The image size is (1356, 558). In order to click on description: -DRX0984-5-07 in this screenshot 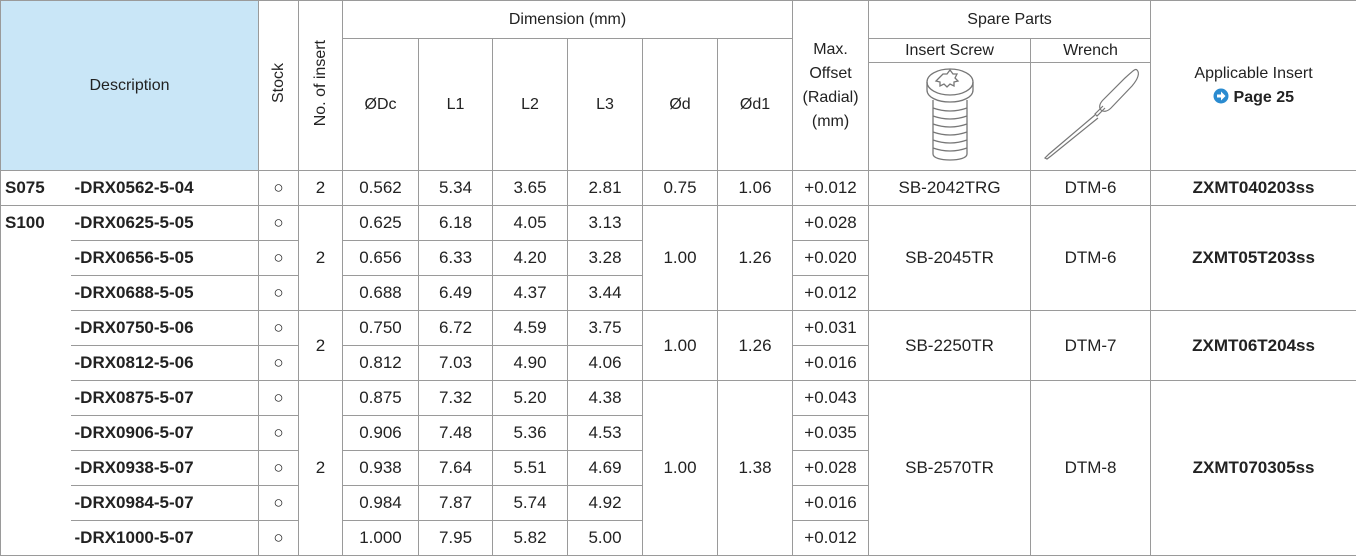, I will do `click(164, 503)`.